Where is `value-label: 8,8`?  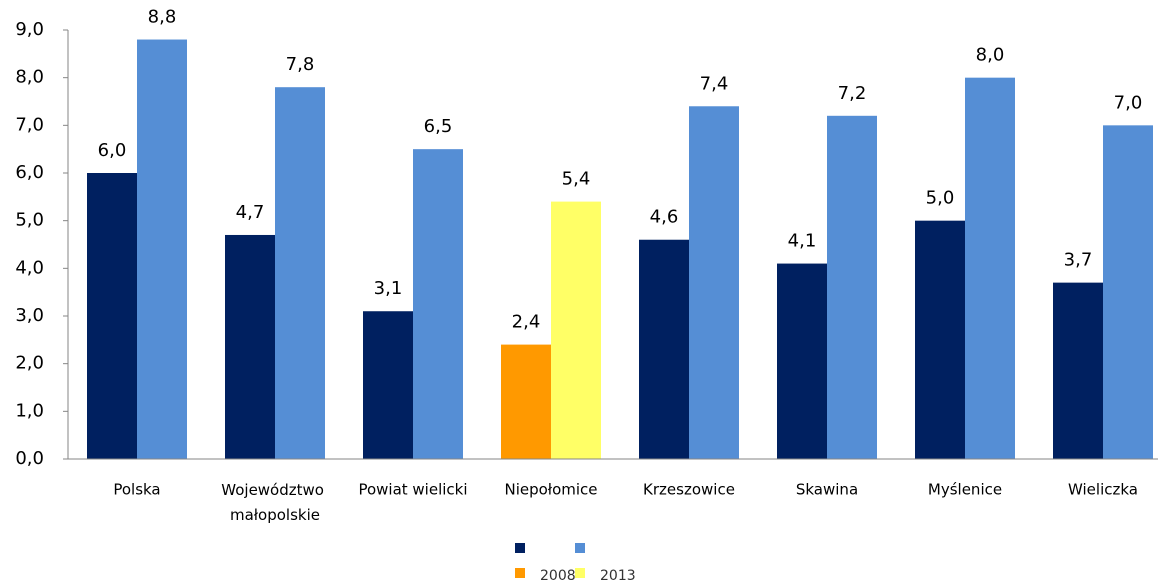
value-label: 8,8 is located at coordinates (162, 17).